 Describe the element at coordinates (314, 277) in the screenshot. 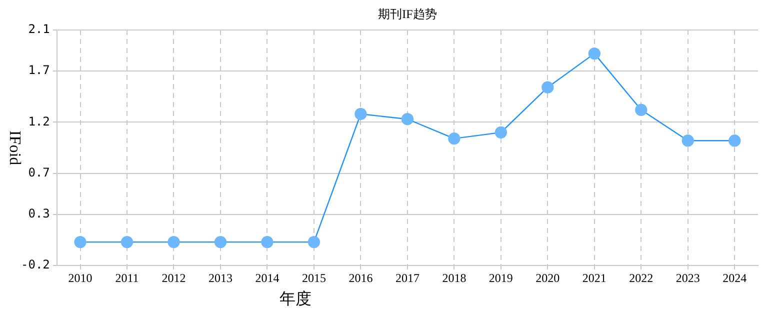

I see `x-tick-label: 2015` at that location.